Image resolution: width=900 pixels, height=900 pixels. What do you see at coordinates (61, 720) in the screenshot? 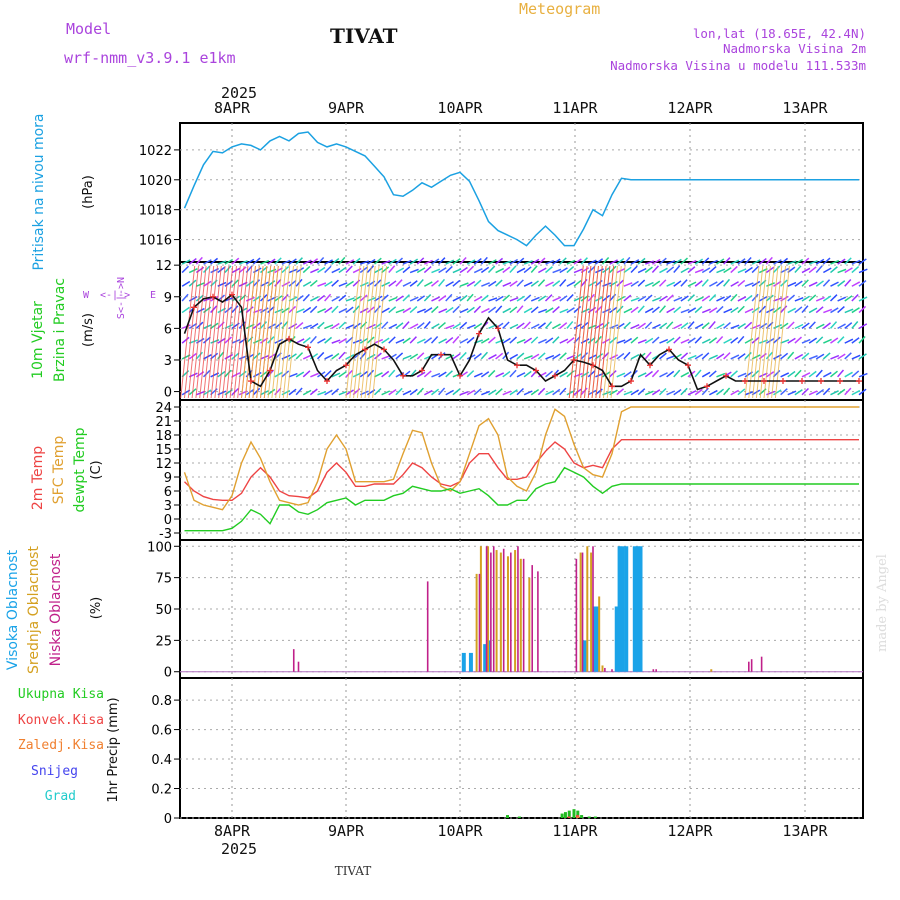
I see `precip-legend-item: Konvek.Kisa` at bounding box center [61, 720].